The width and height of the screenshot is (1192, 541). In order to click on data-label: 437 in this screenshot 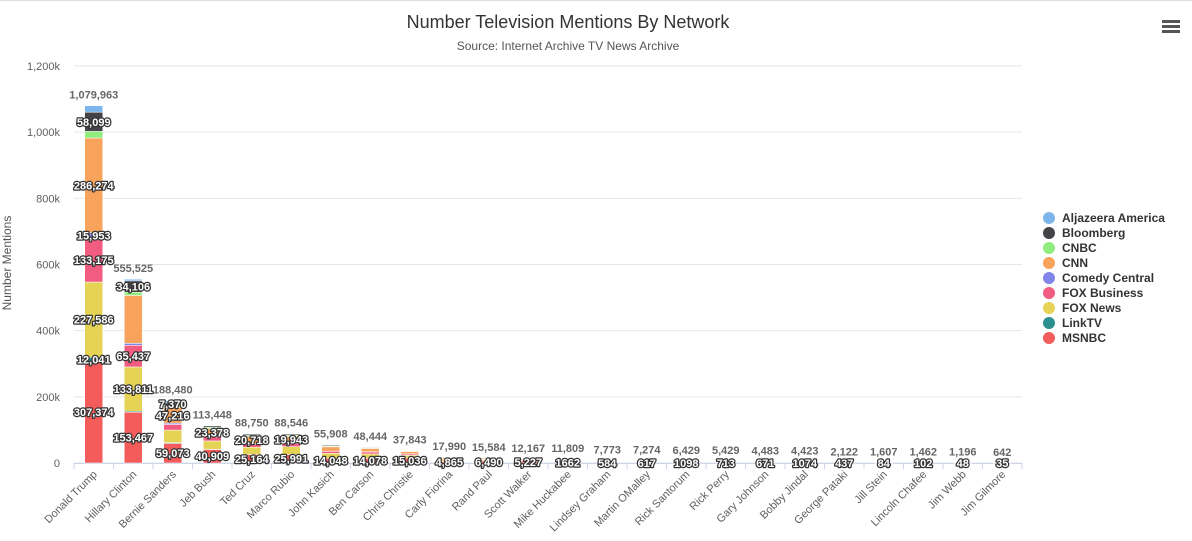, I will do `click(844, 464)`.